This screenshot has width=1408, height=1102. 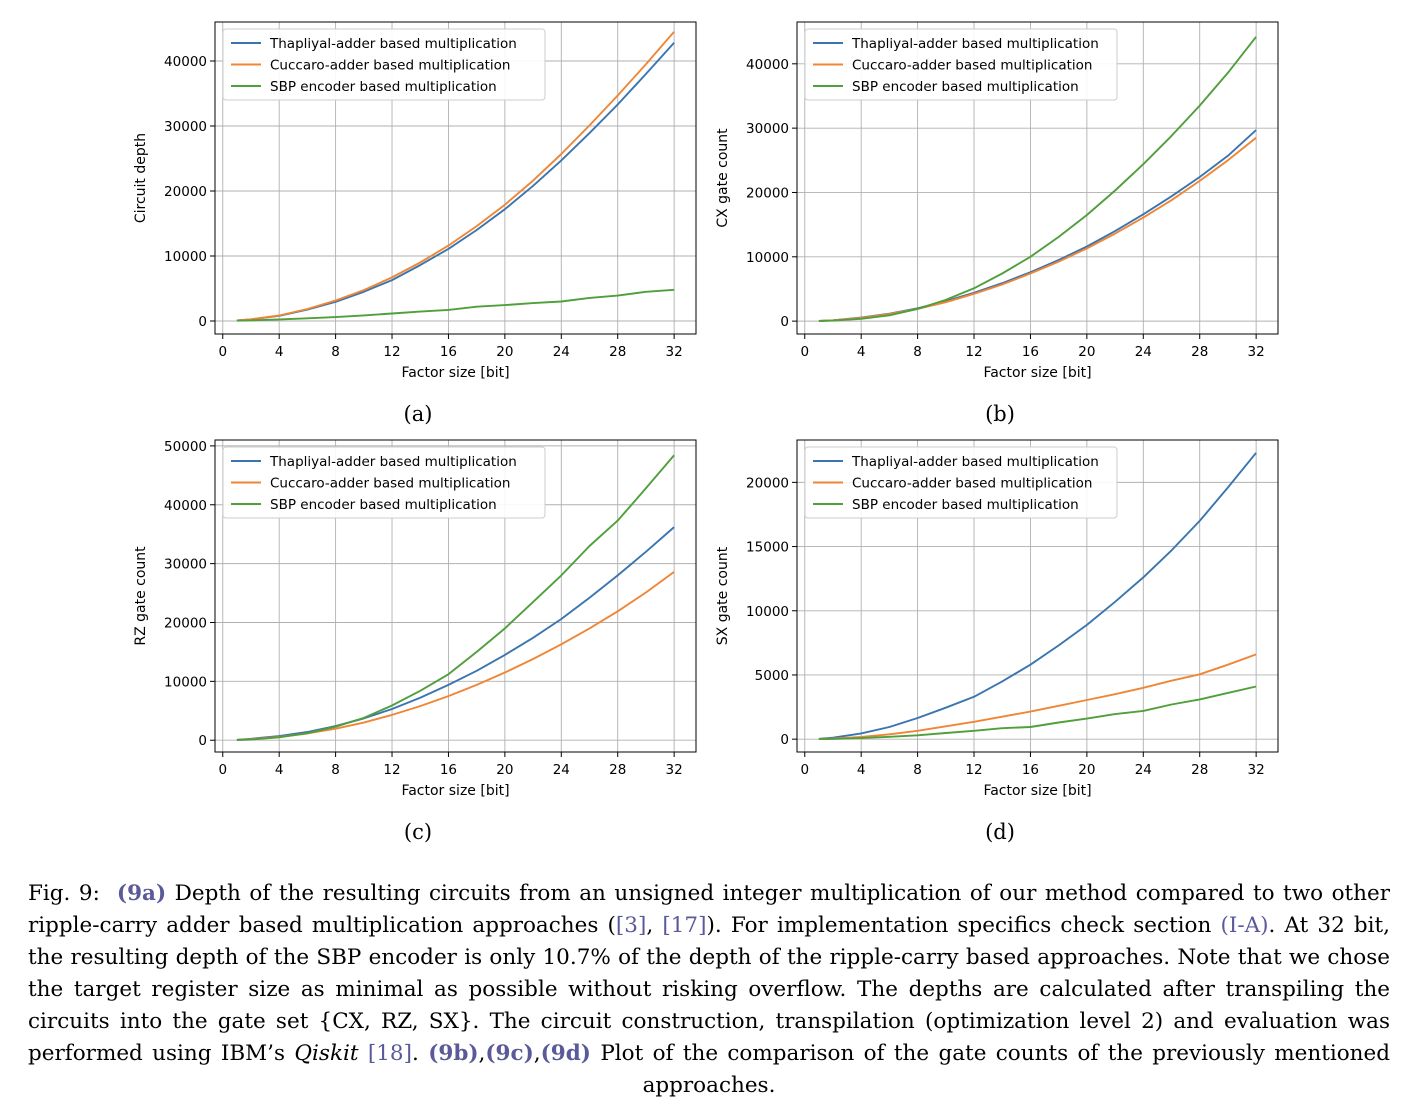 What do you see at coordinates (453, 1053) in the screenshot?
I see `caption-ref-9b: (9b)` at bounding box center [453, 1053].